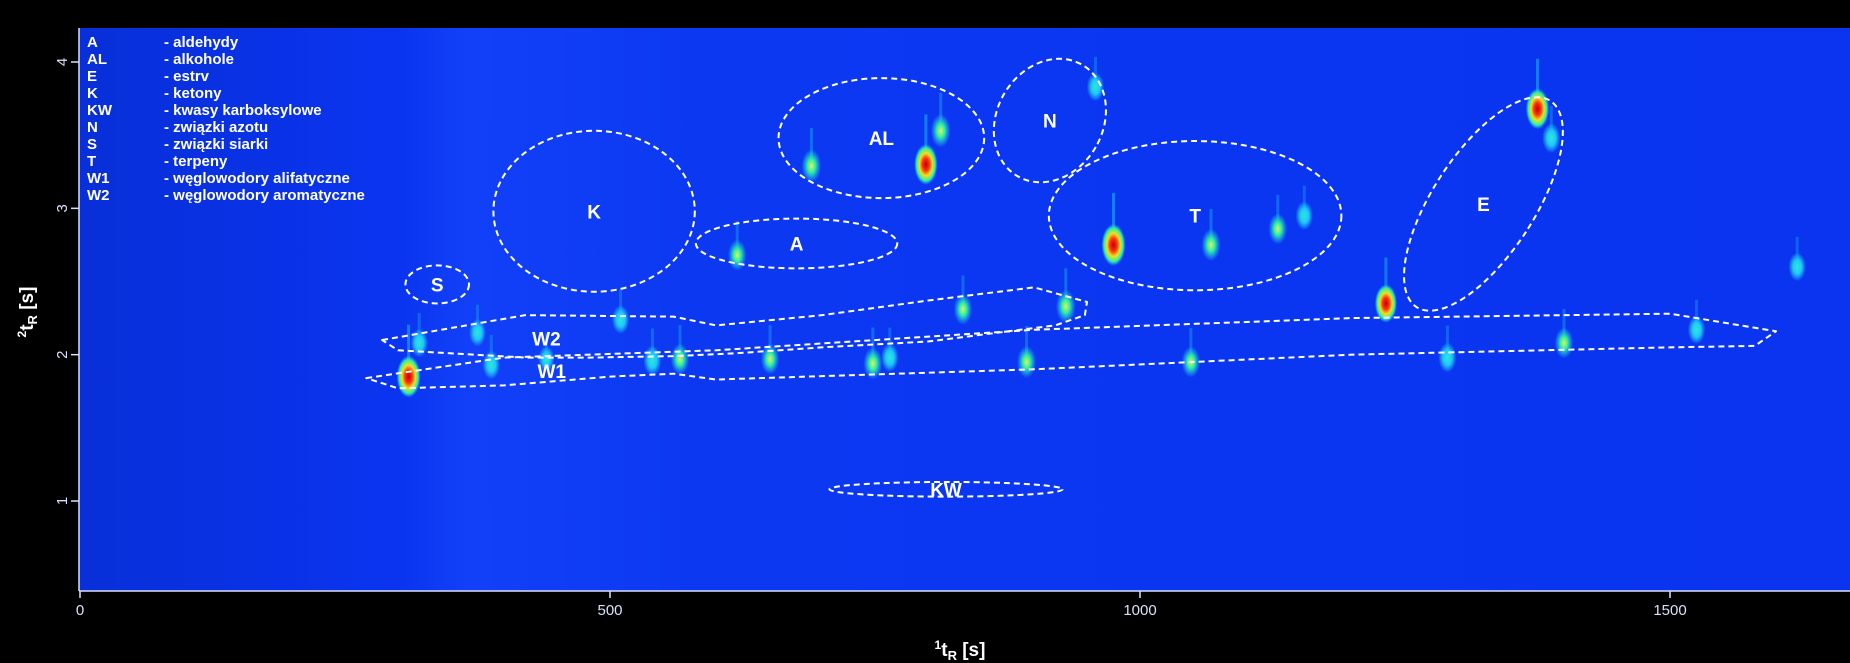  I want to click on x-tick-label: 0, so click(80, 610).